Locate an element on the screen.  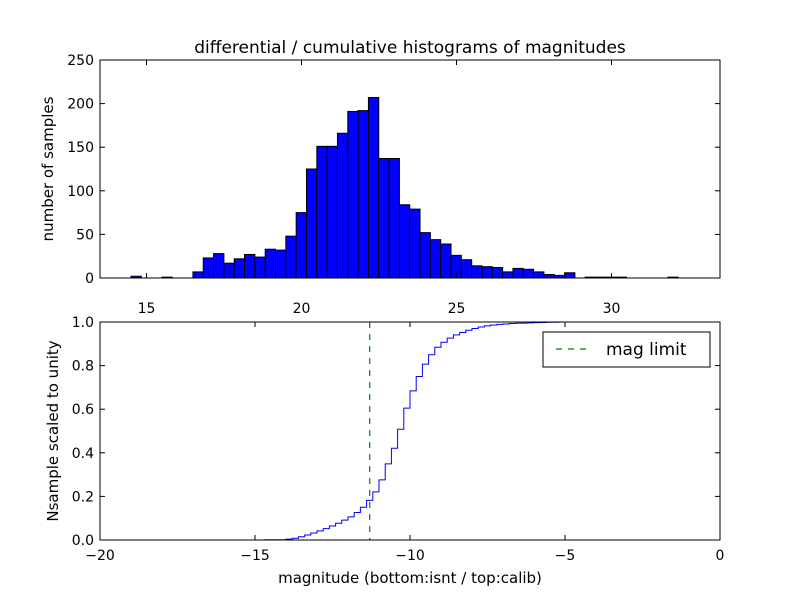
top-y-axis-label: number of samples is located at coordinates (48, 168).